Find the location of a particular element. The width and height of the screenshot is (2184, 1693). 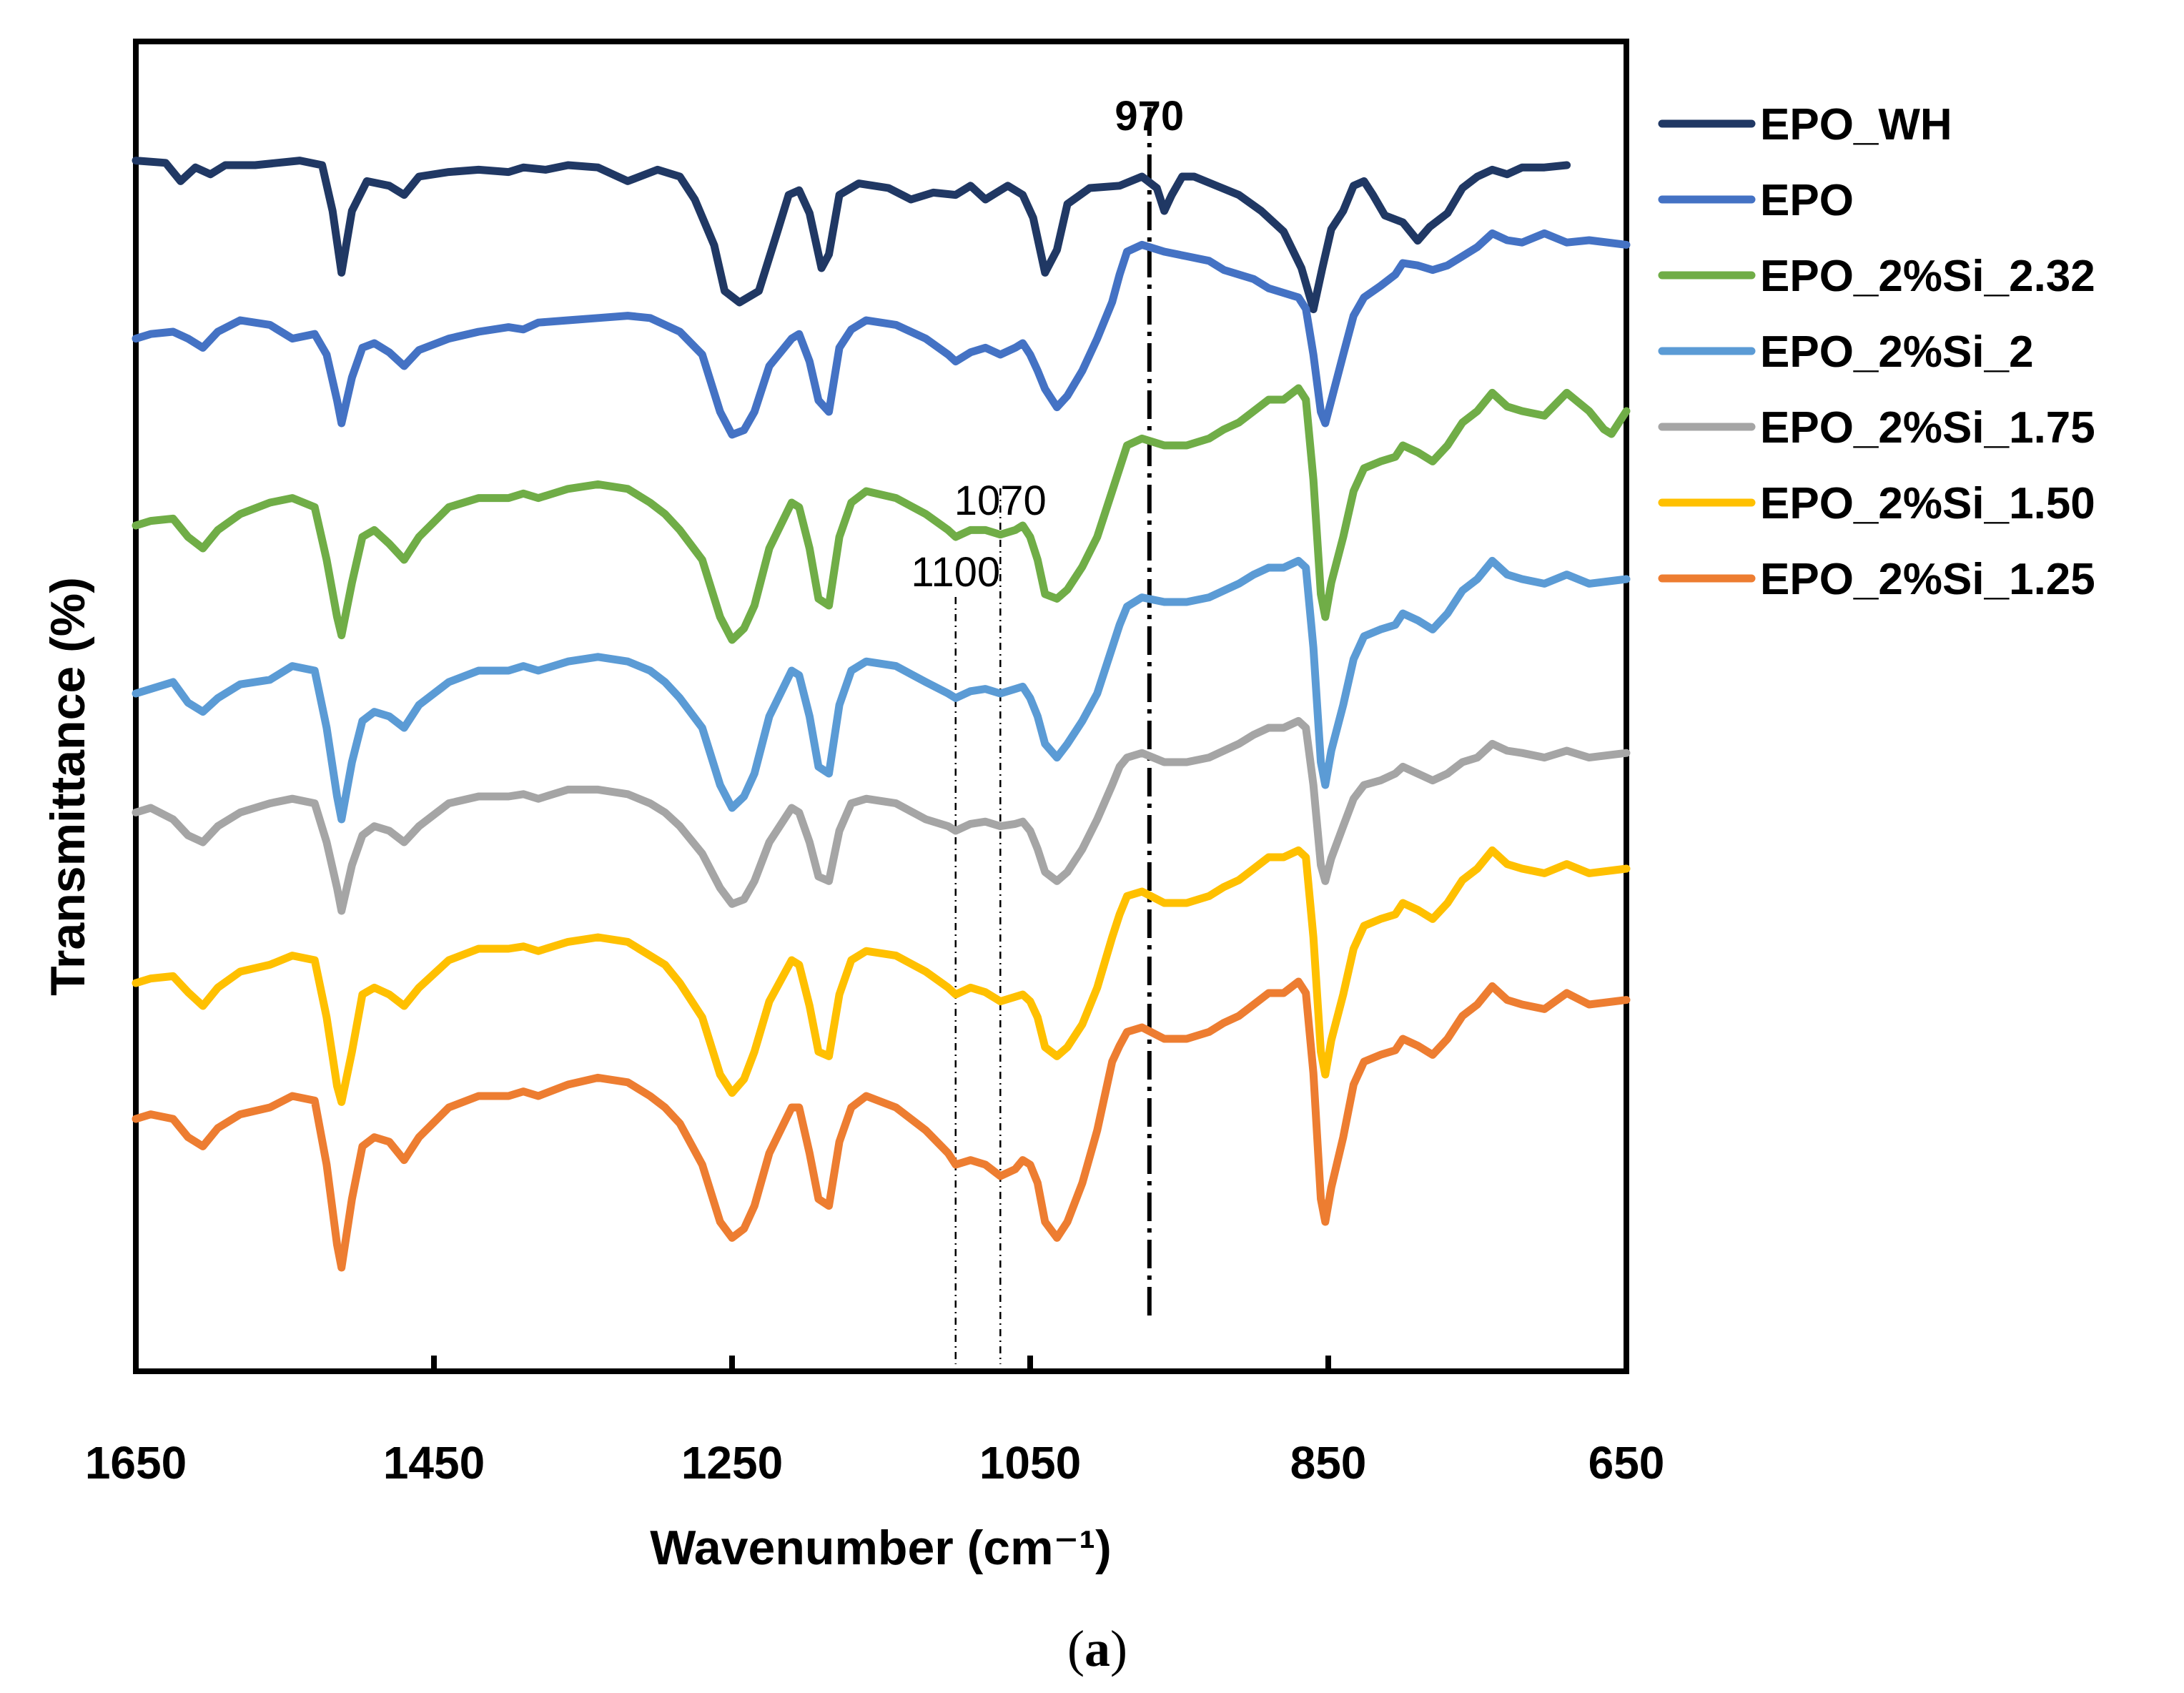

legend-label-5: EPO_2%Si_1.50 is located at coordinates (1927, 503).